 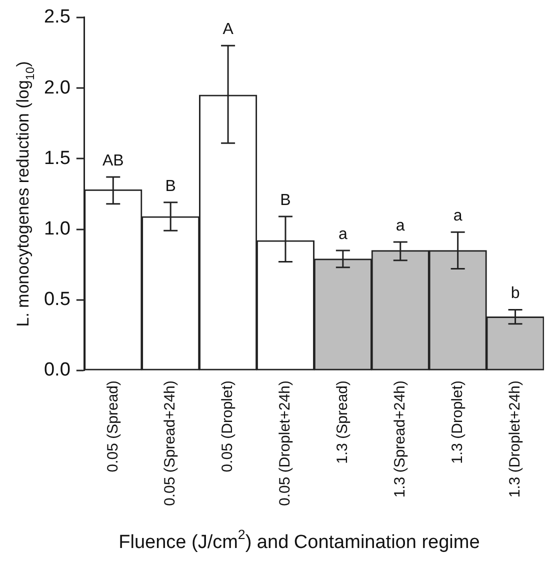 I want to click on annotation: b, so click(x=515, y=293).